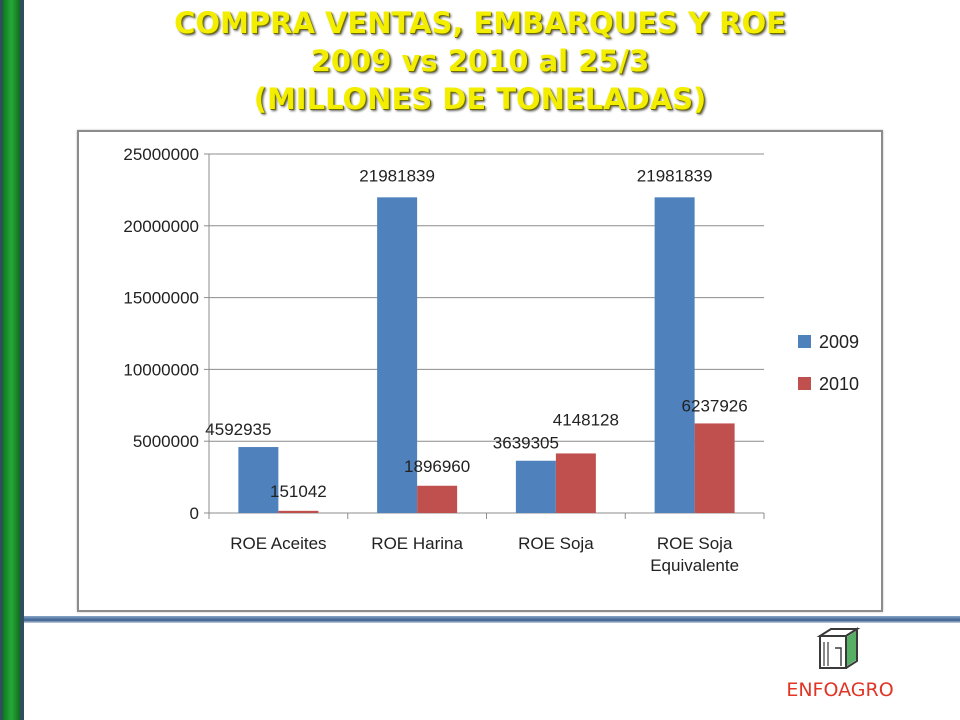 The width and height of the screenshot is (960, 720). I want to click on y-tick-label: 10000000, so click(161, 369).